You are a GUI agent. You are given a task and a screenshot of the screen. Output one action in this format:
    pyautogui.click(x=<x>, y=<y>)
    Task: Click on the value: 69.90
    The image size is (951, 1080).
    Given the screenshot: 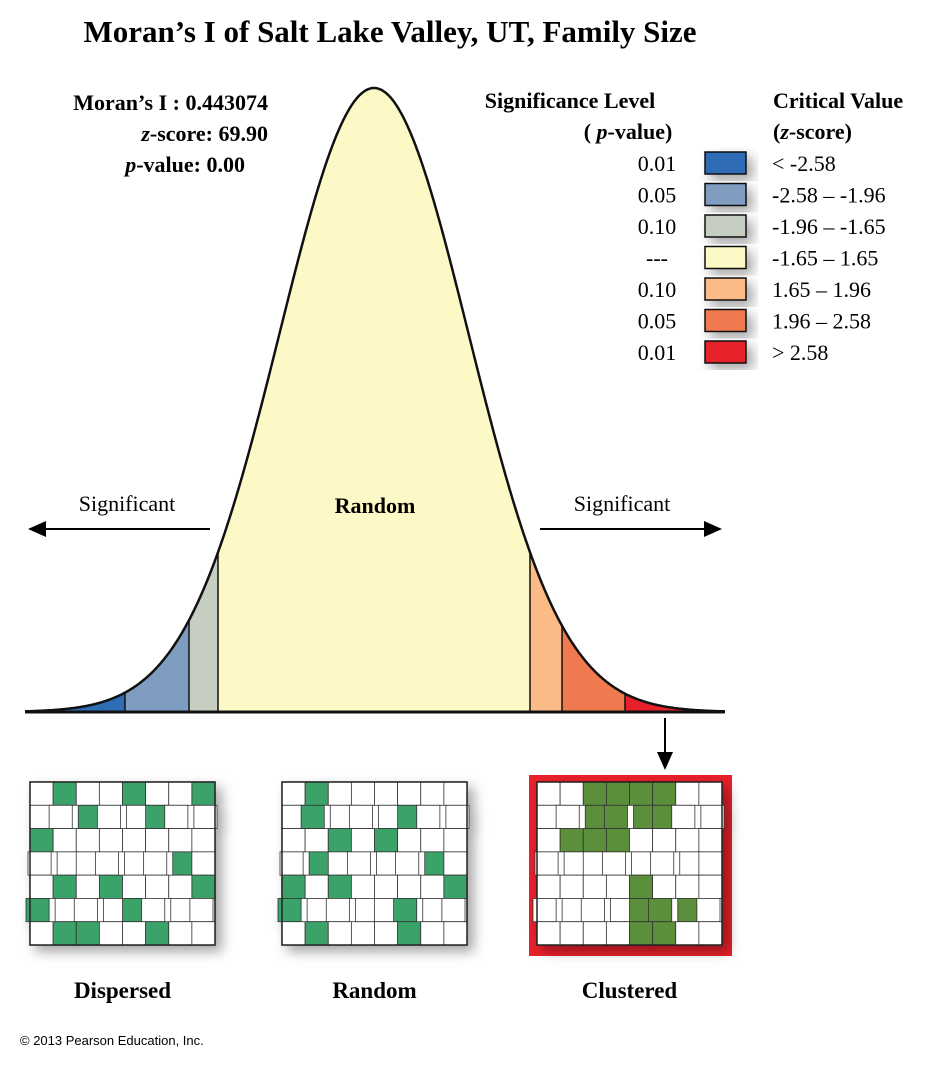 What is the action you would take?
    pyautogui.click(x=244, y=133)
    